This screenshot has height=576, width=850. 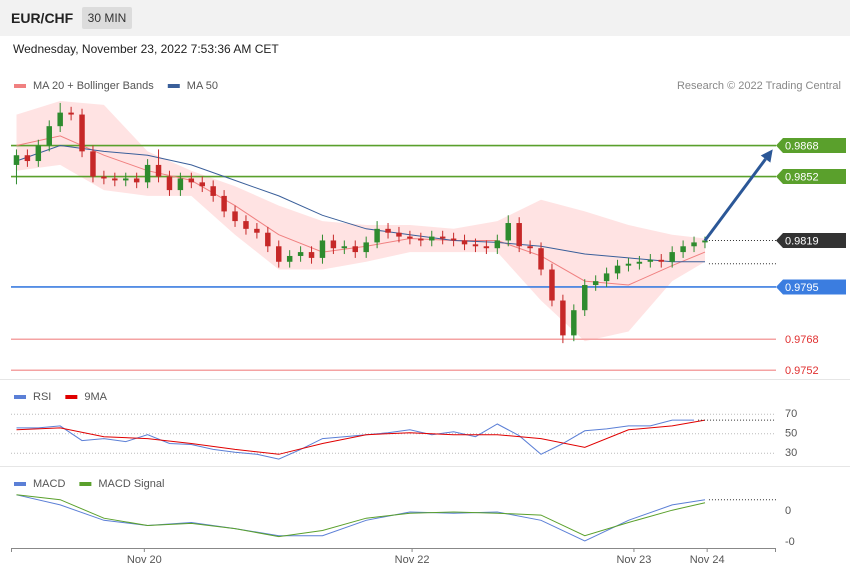 I want to click on level-label: 0.9752, so click(x=802, y=371).